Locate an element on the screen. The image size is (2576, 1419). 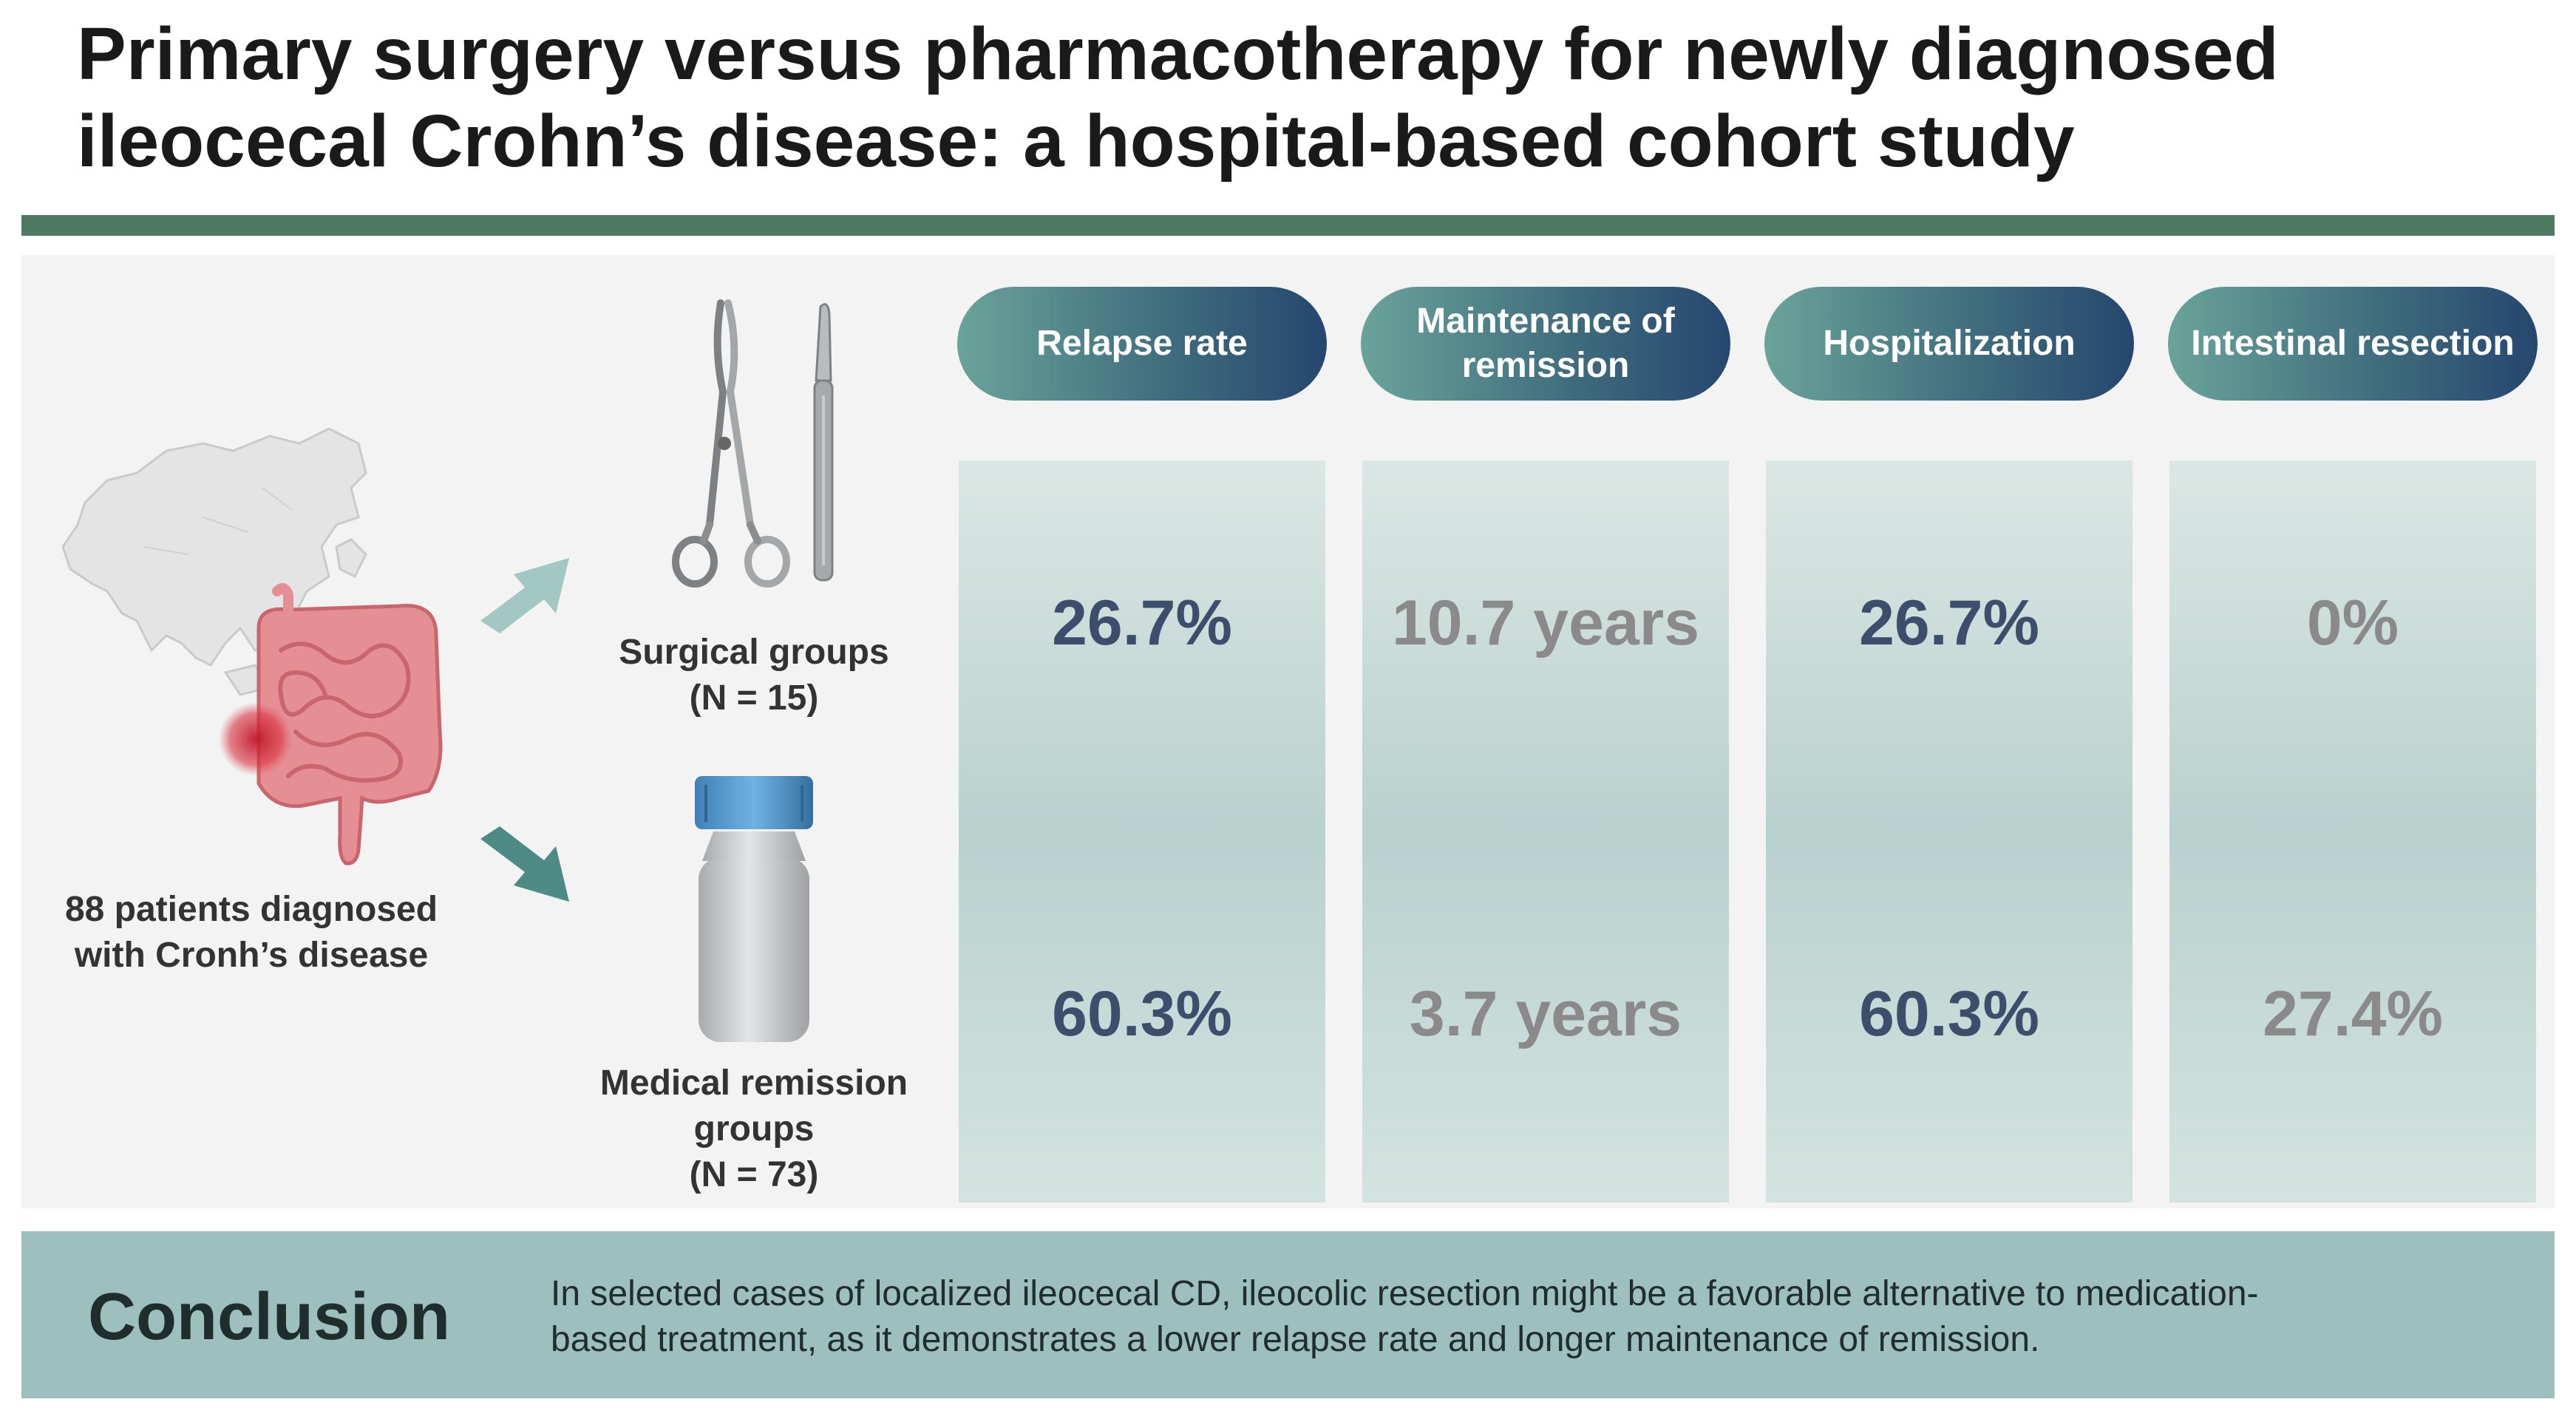
medical-group-label: Medical remission groups (N = 73) is located at coordinates (754, 1129).